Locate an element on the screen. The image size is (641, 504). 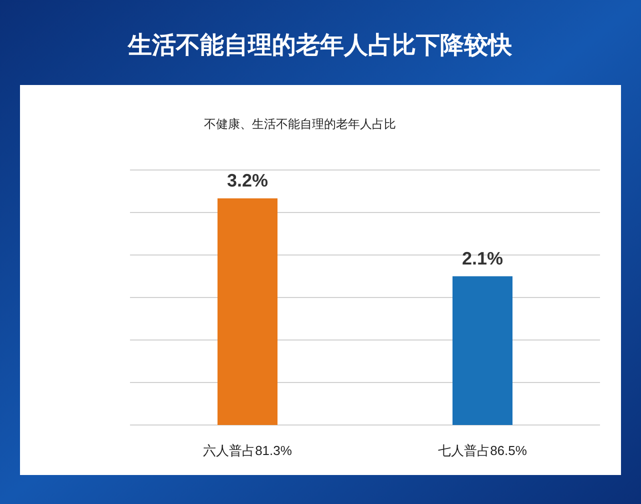
chart-title: 生活不能自理的老年人占比下降较快 is located at coordinates (320, 45).